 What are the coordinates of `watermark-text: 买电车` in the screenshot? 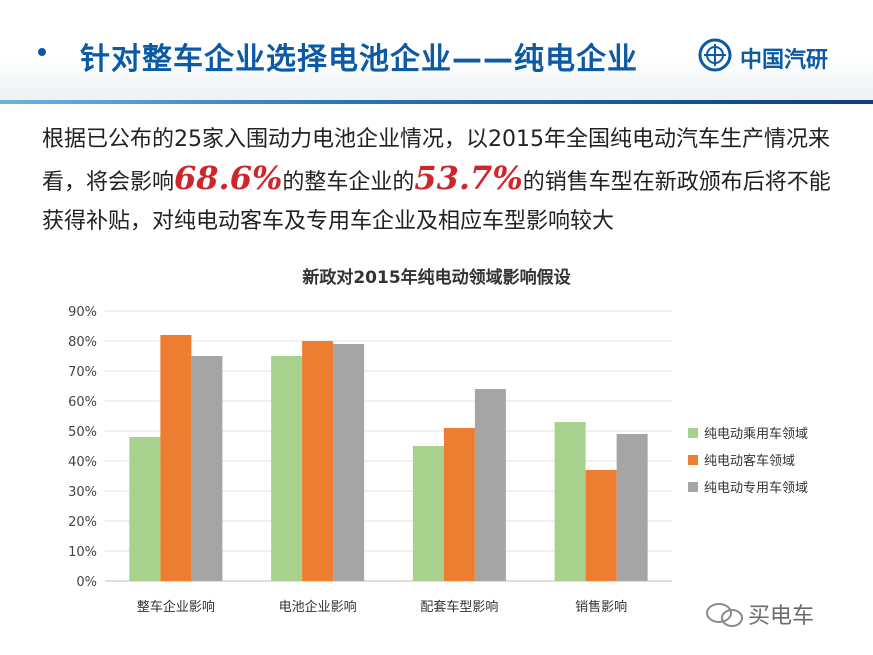 It's located at (781, 616).